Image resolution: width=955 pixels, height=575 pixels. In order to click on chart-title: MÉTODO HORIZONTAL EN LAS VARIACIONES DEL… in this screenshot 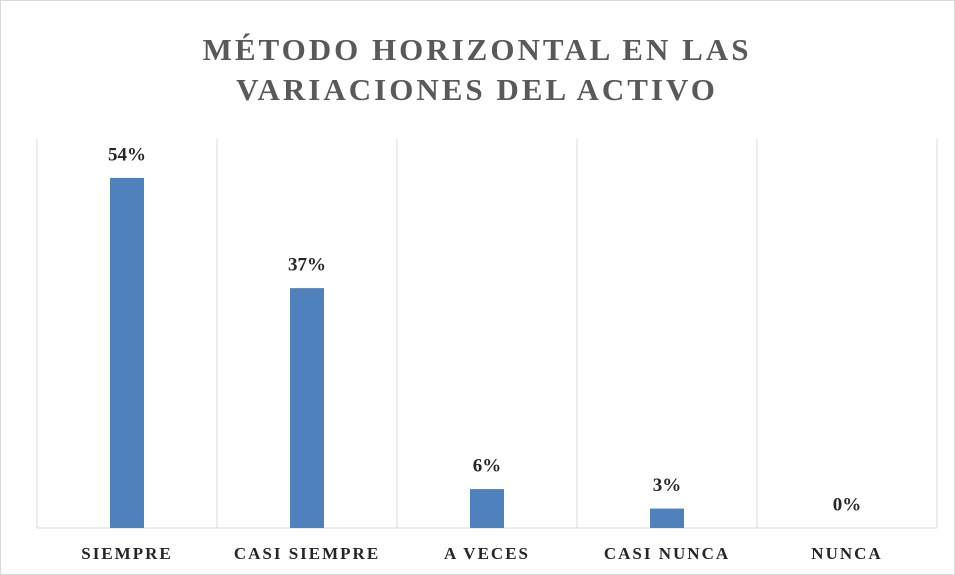, I will do `click(477, 69)`.